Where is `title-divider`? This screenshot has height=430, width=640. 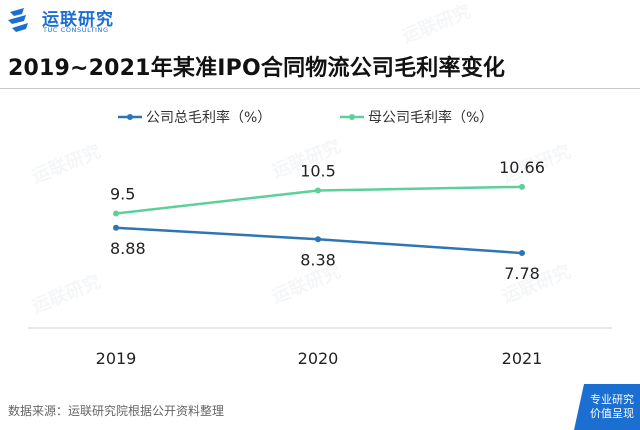
title-divider is located at coordinates (320, 88).